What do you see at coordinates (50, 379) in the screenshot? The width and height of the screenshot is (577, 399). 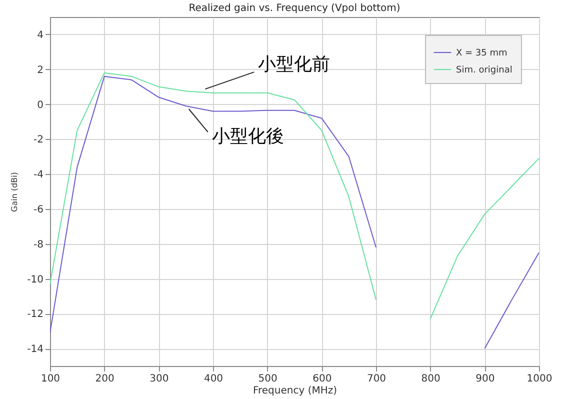 I see `x-tick-label: 100` at bounding box center [50, 379].